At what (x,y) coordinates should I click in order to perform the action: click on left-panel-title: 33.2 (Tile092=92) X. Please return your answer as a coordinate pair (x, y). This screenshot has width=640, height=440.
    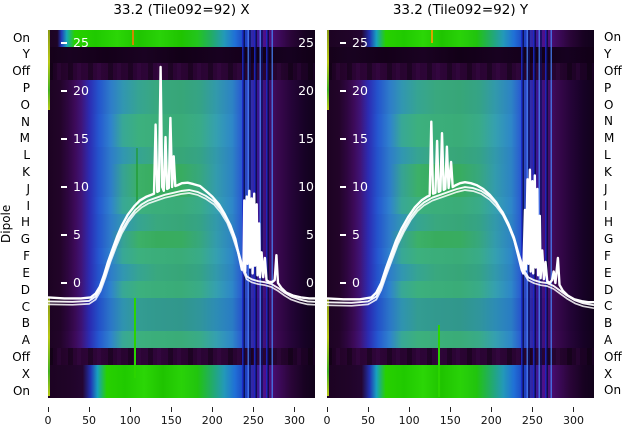
    Looking at the image, I should click on (181, 10).